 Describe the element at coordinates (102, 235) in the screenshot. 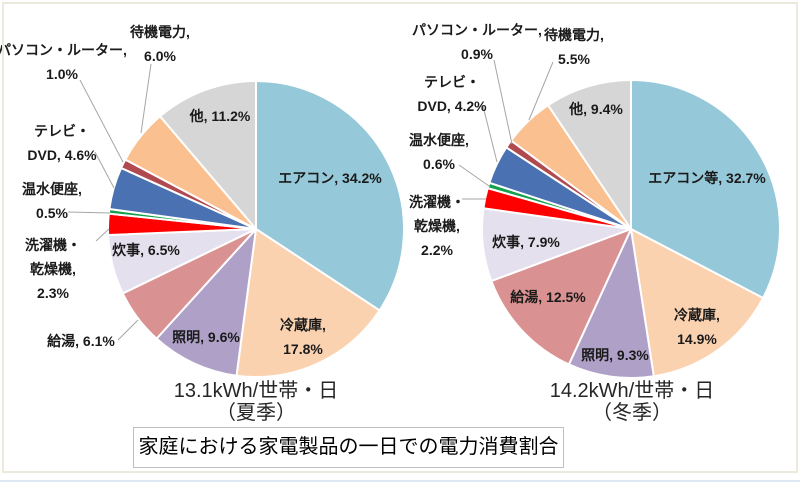

I see `leader-line-summer-washer-dryer` at that location.